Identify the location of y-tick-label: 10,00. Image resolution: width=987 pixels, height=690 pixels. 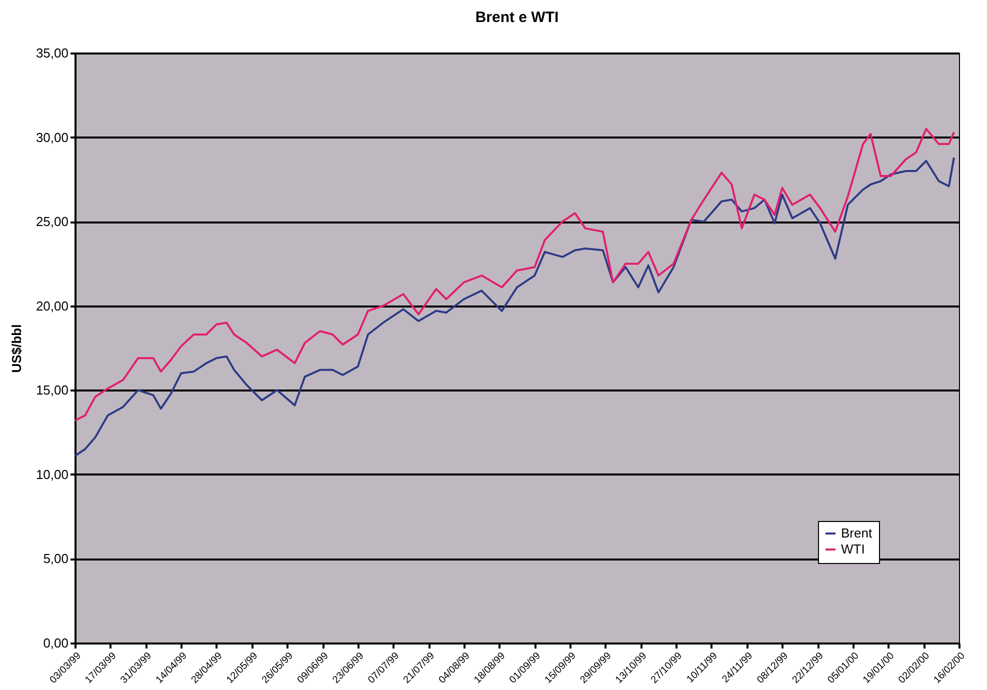
(52, 474).